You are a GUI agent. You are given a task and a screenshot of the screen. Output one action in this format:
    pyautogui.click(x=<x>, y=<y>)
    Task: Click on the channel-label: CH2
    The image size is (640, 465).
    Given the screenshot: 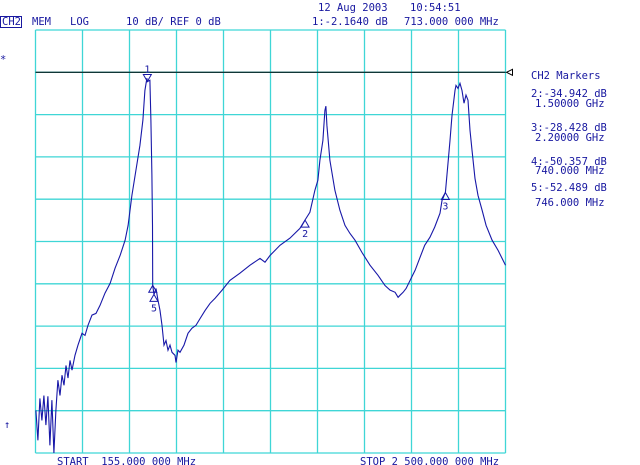 What is the action you would take?
    pyautogui.click(x=11, y=22)
    